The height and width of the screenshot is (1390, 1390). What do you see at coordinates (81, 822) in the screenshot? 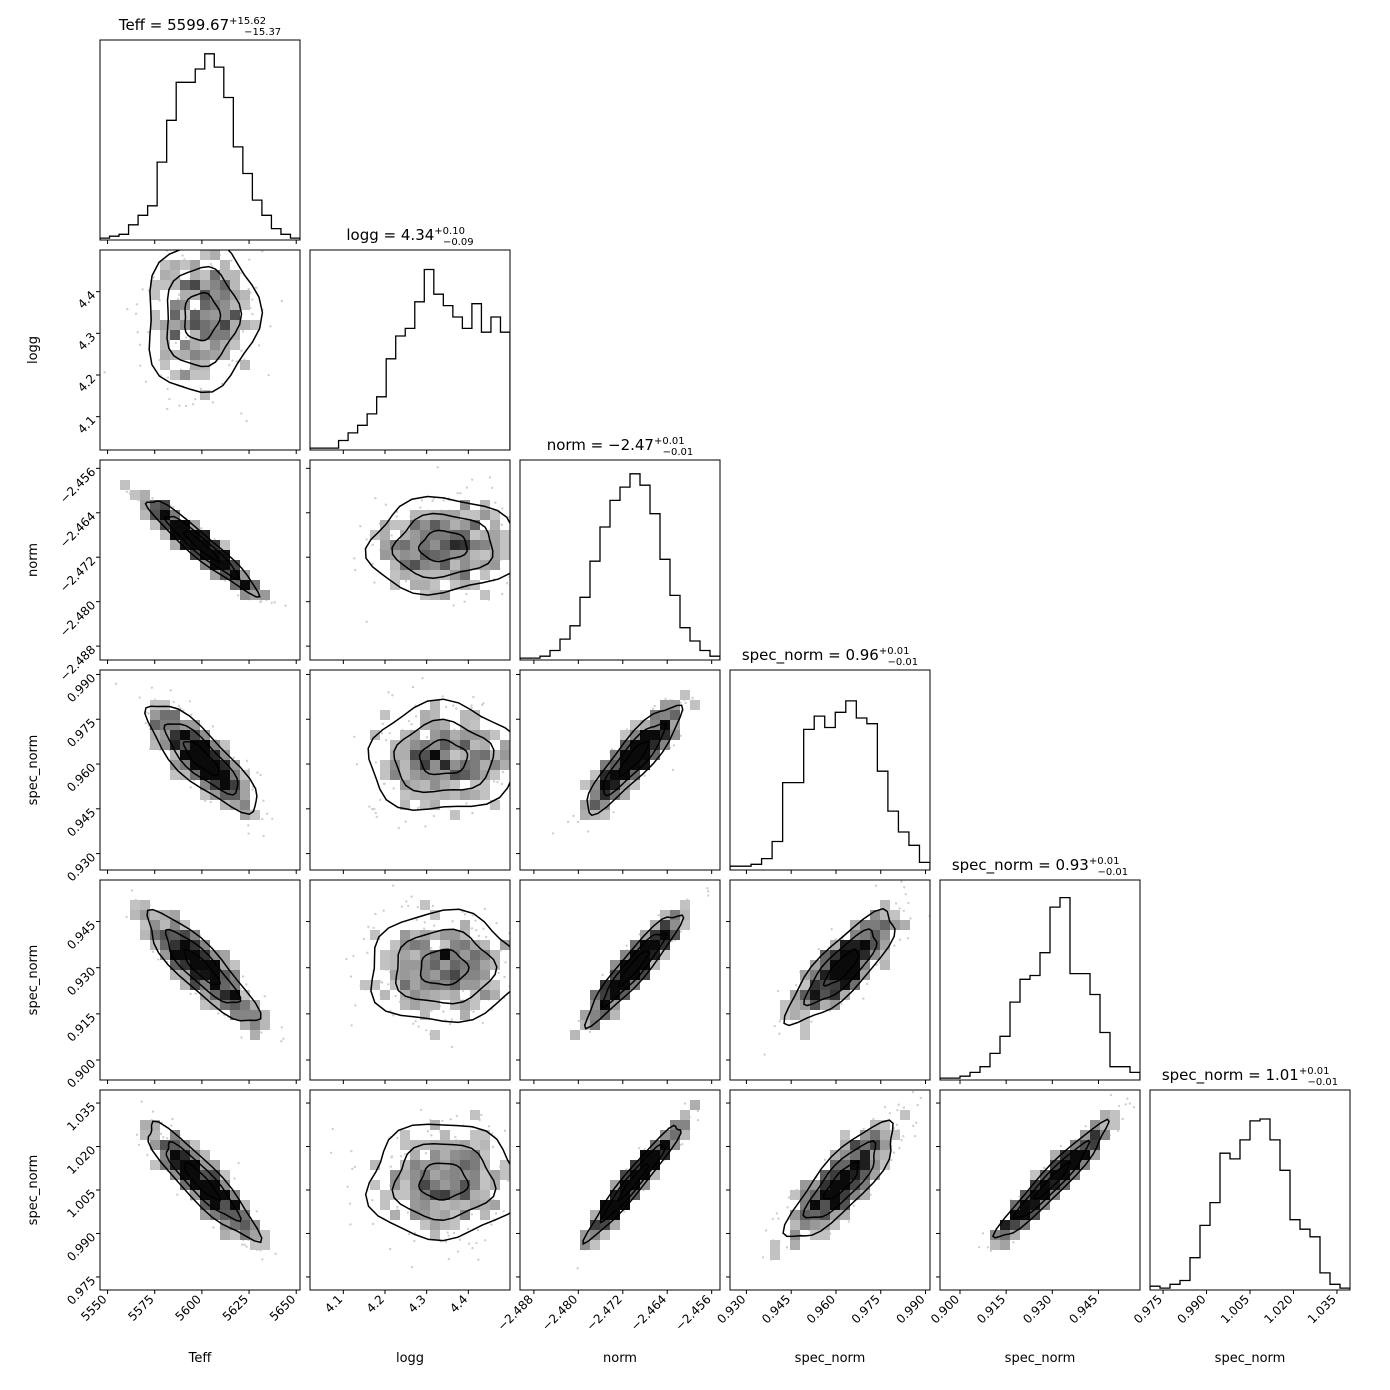
I see `y-tick-label: 0.945` at bounding box center [81, 822].